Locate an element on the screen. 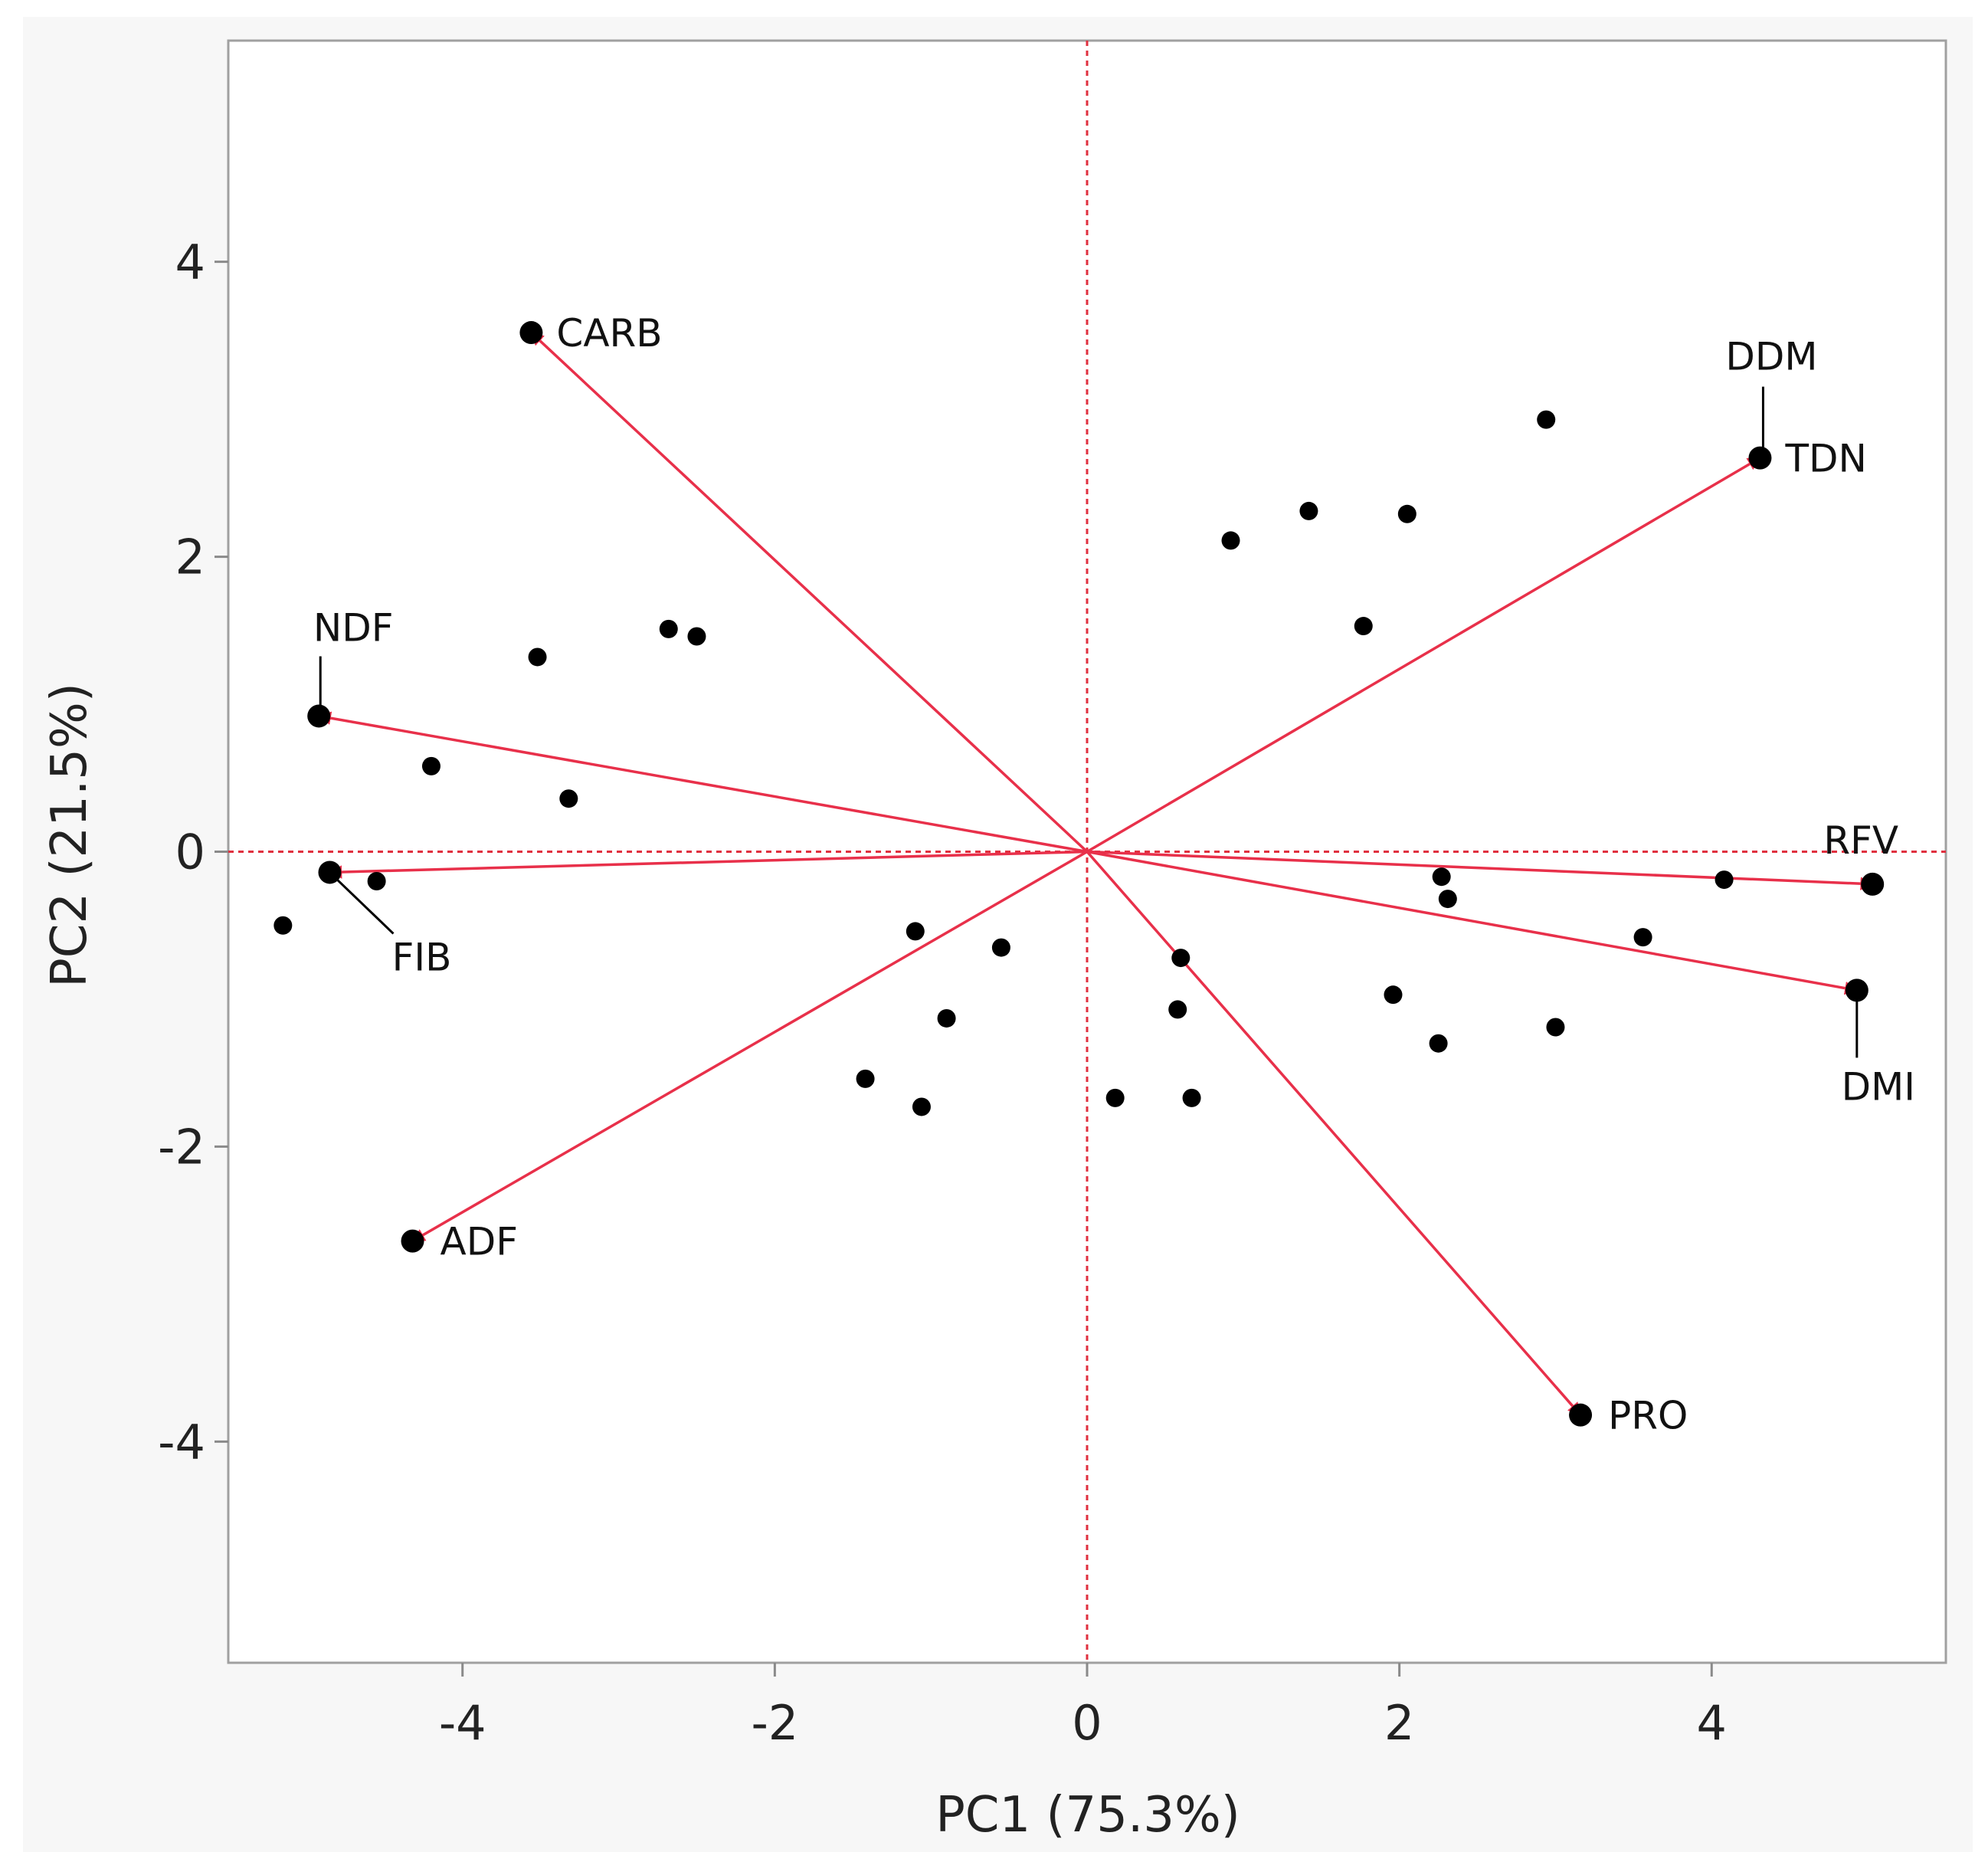 The image size is (1988, 1862). y-axis-ticks: 4 2 0 -2 -4 is located at coordinates (193, 852).